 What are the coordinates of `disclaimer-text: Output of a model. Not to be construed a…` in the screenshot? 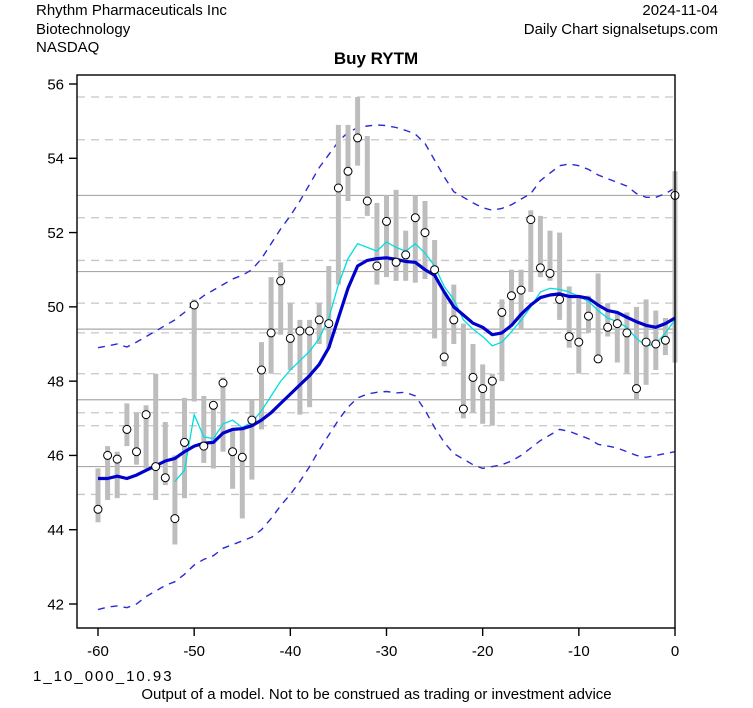 It's located at (376, 694).